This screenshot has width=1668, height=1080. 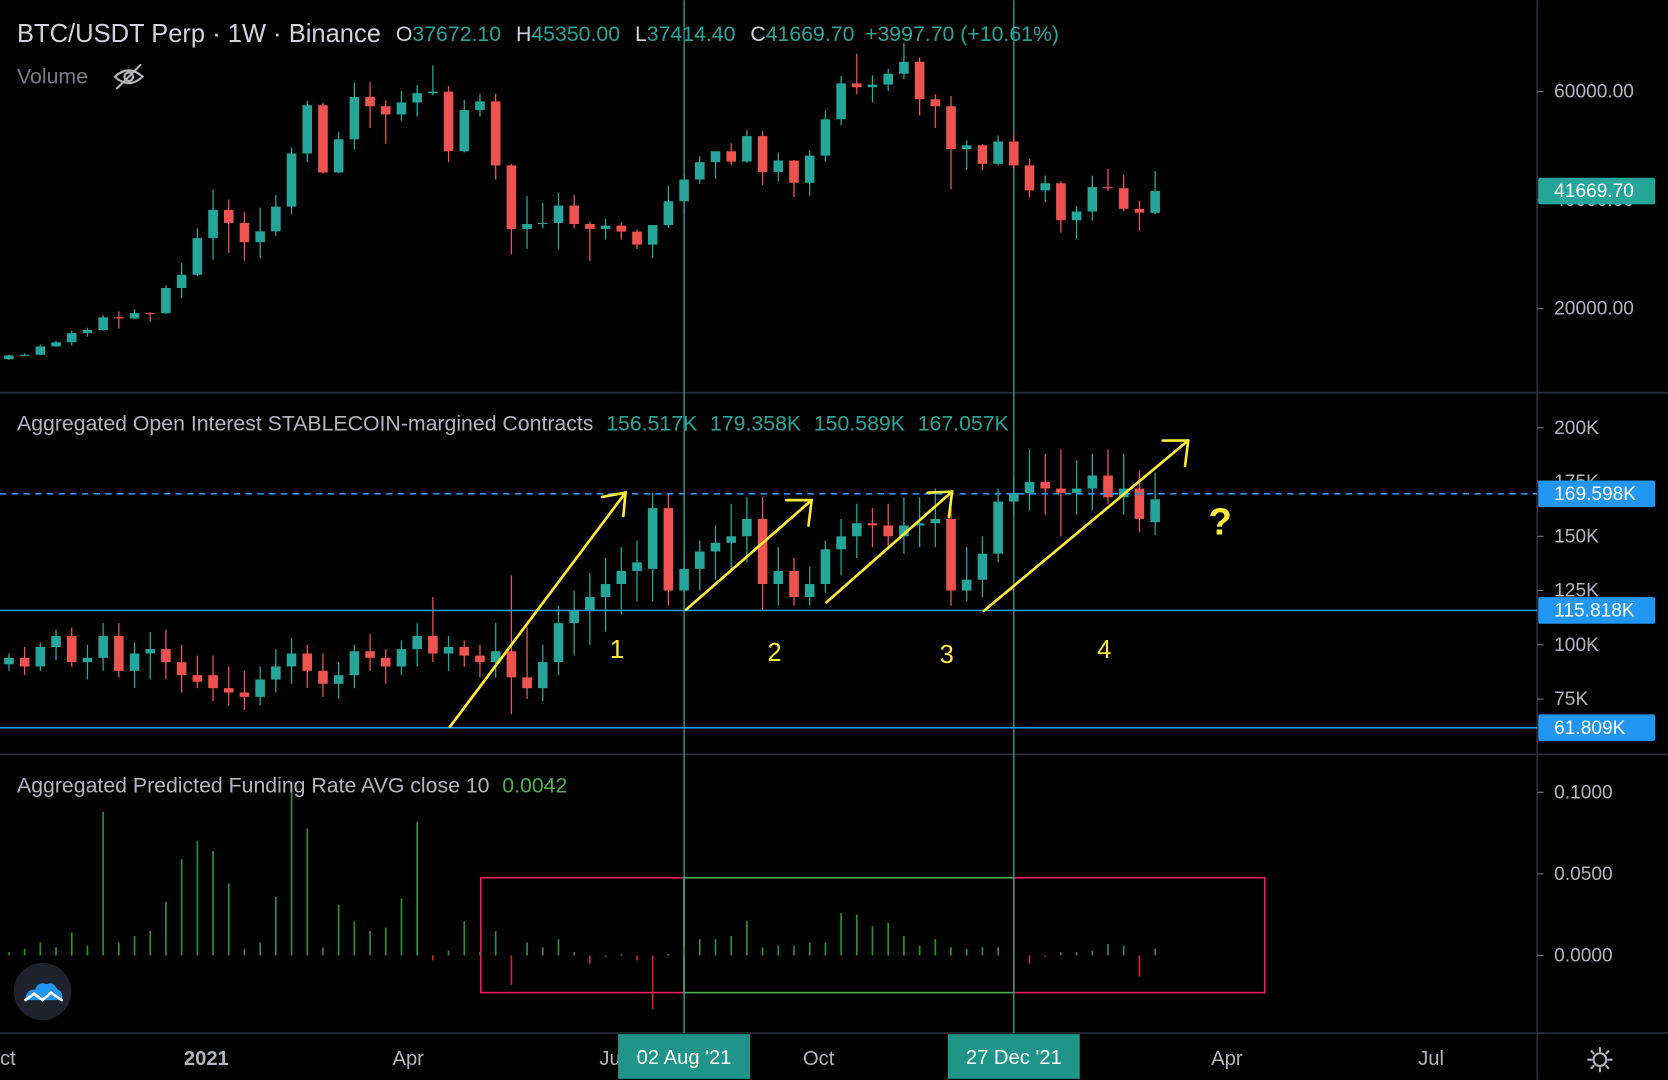 I want to click on hide-icon, so click(x=129, y=76).